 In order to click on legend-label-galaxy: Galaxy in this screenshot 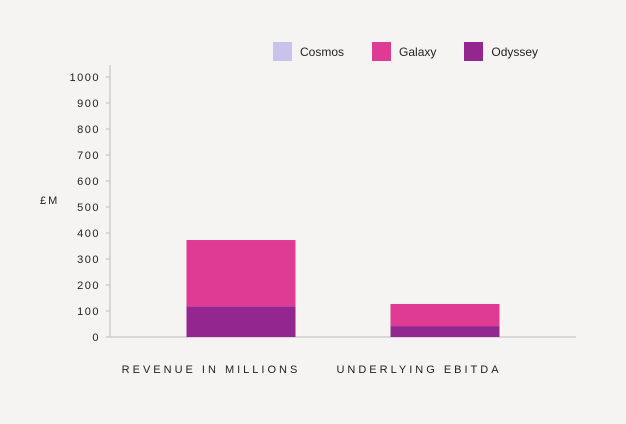, I will do `click(418, 51)`.